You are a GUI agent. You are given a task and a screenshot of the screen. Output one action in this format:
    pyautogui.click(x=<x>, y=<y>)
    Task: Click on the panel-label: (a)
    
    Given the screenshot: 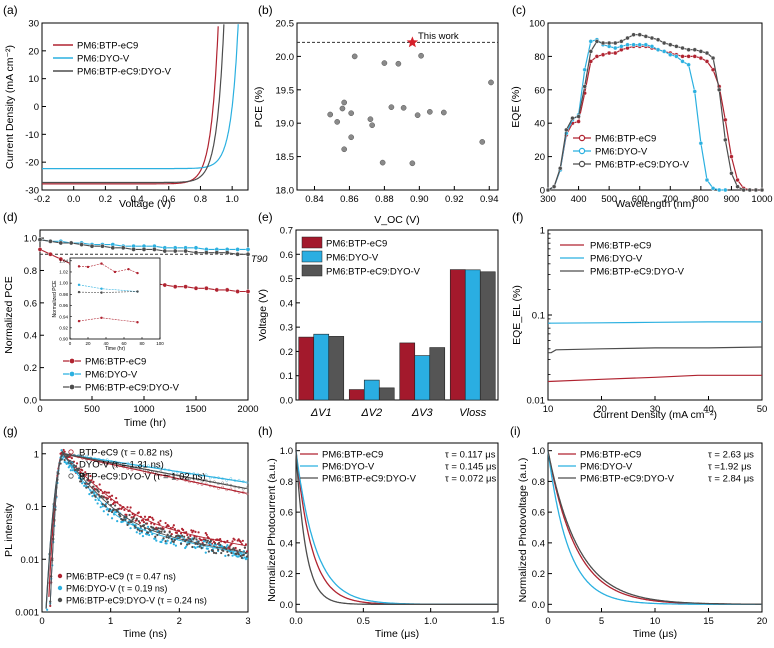 What is the action you would take?
    pyautogui.click(x=10, y=10)
    